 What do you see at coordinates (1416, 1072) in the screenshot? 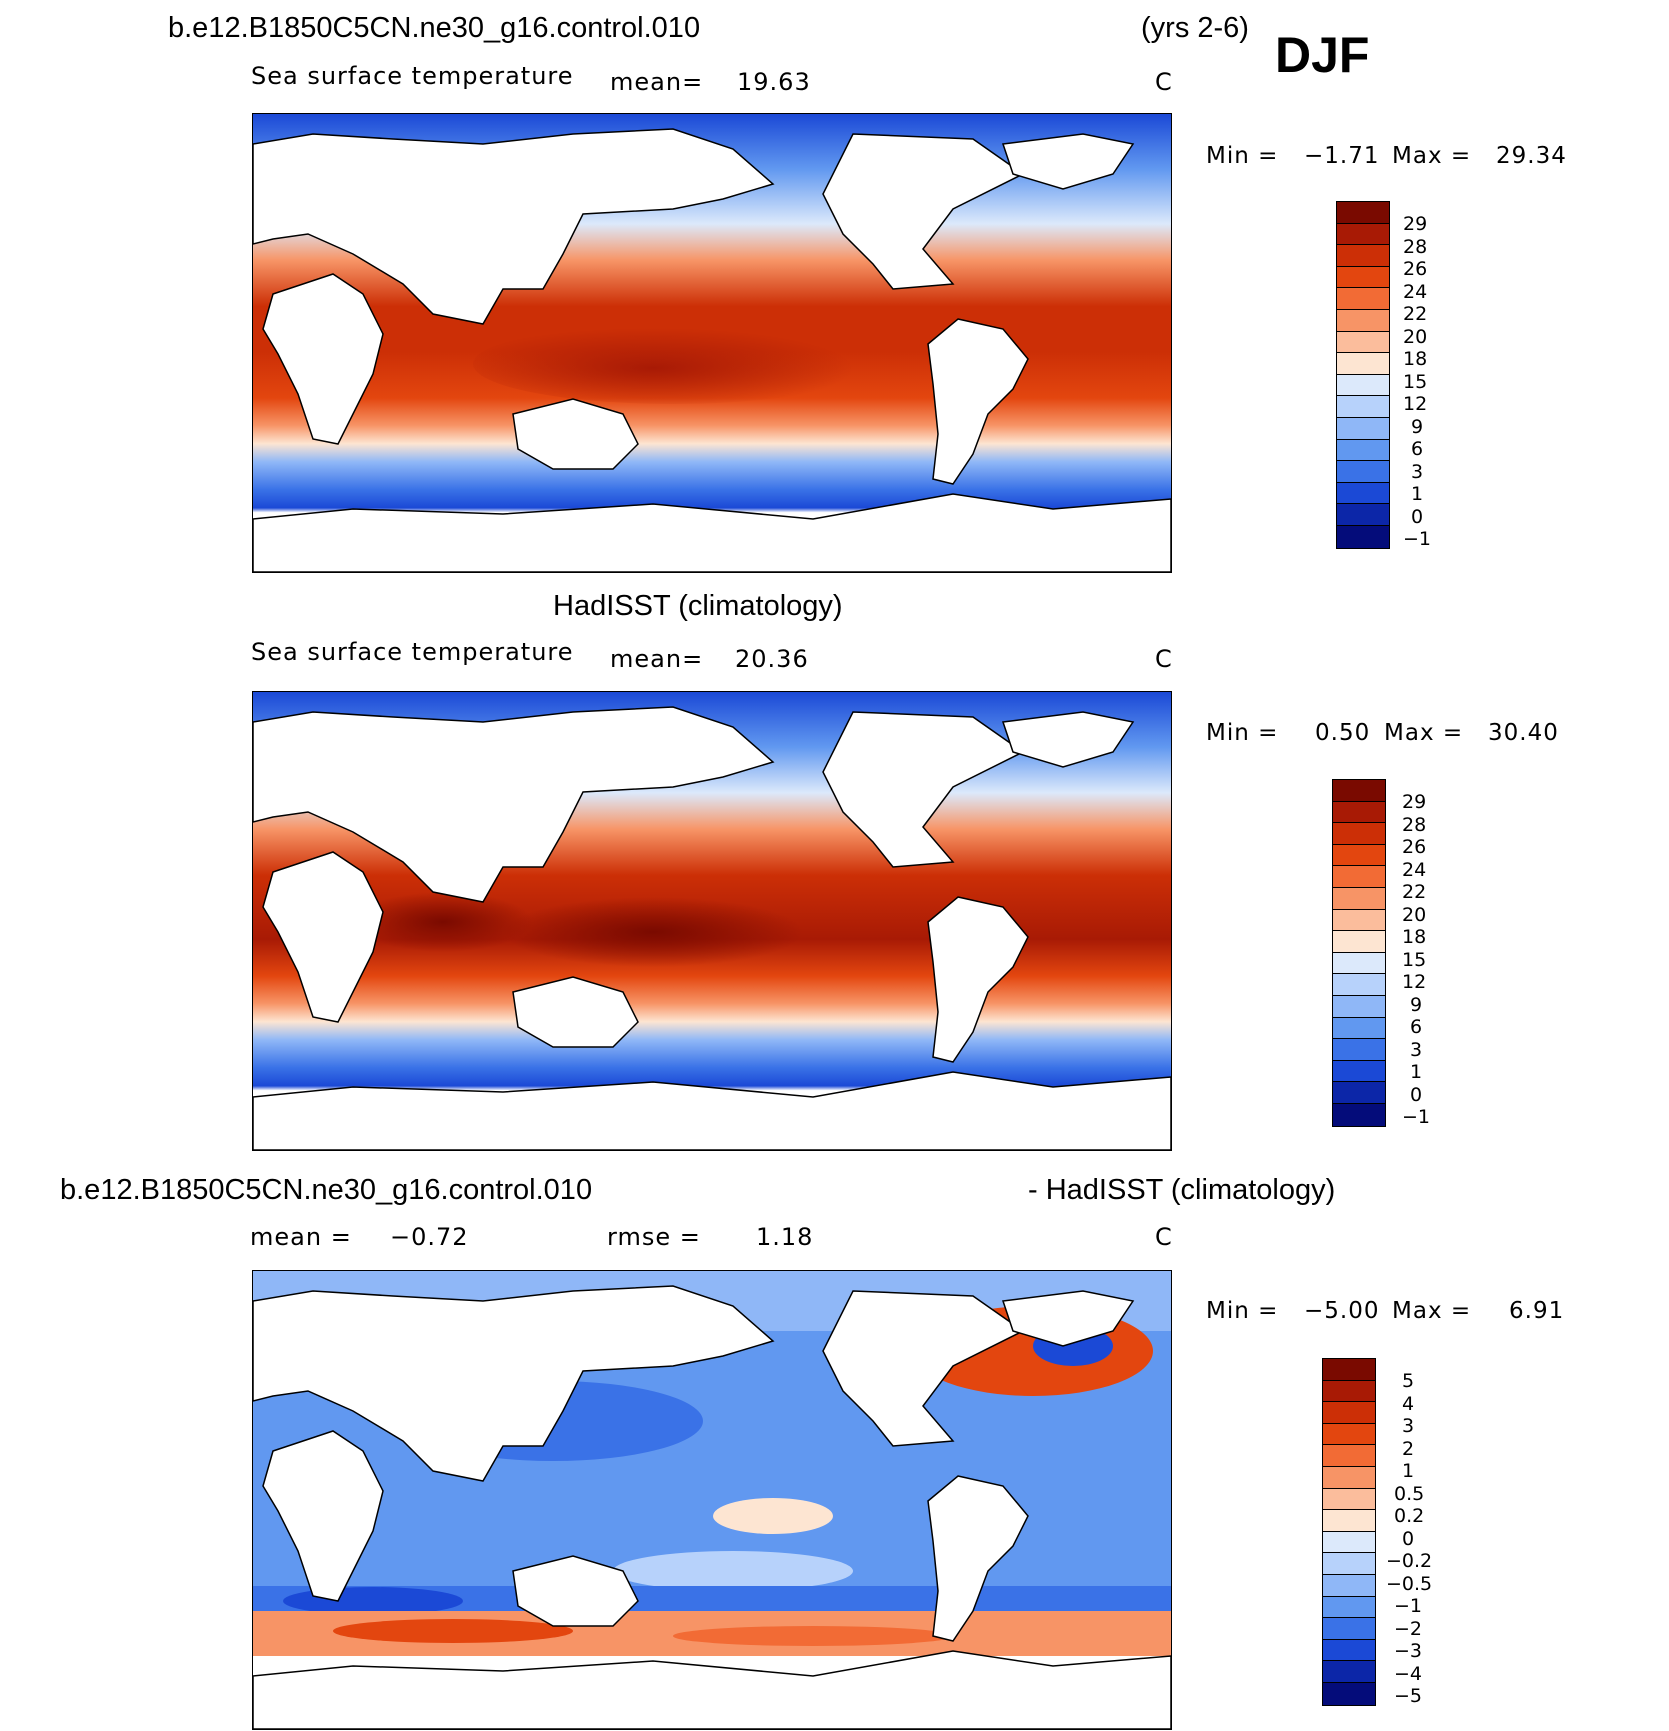
I see `panel2-level: 1` at bounding box center [1416, 1072].